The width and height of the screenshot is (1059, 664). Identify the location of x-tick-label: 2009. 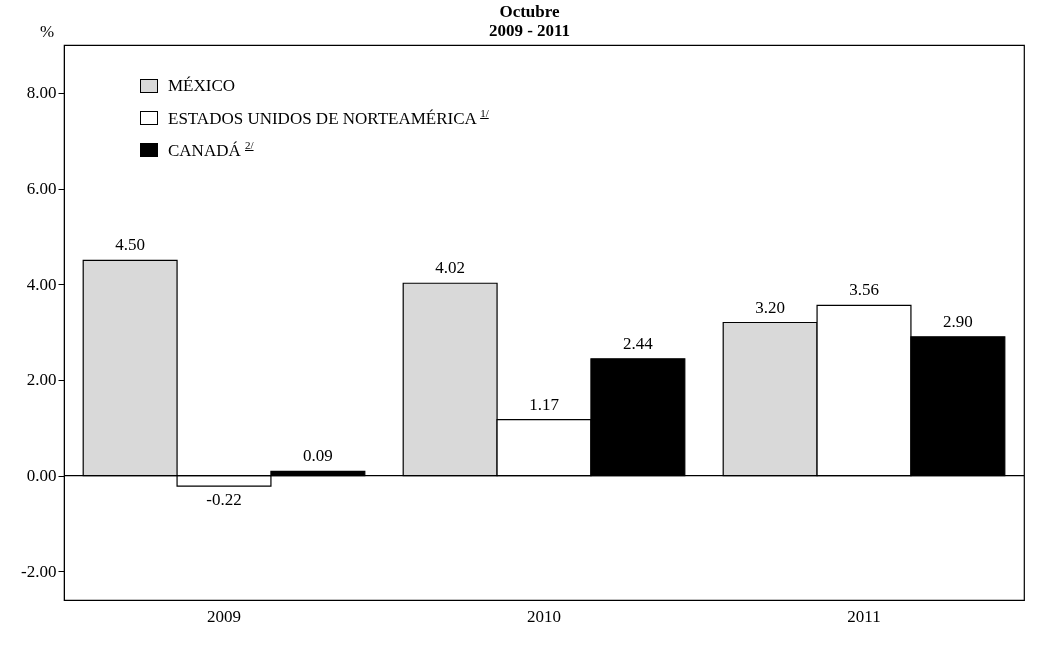
(224, 616).